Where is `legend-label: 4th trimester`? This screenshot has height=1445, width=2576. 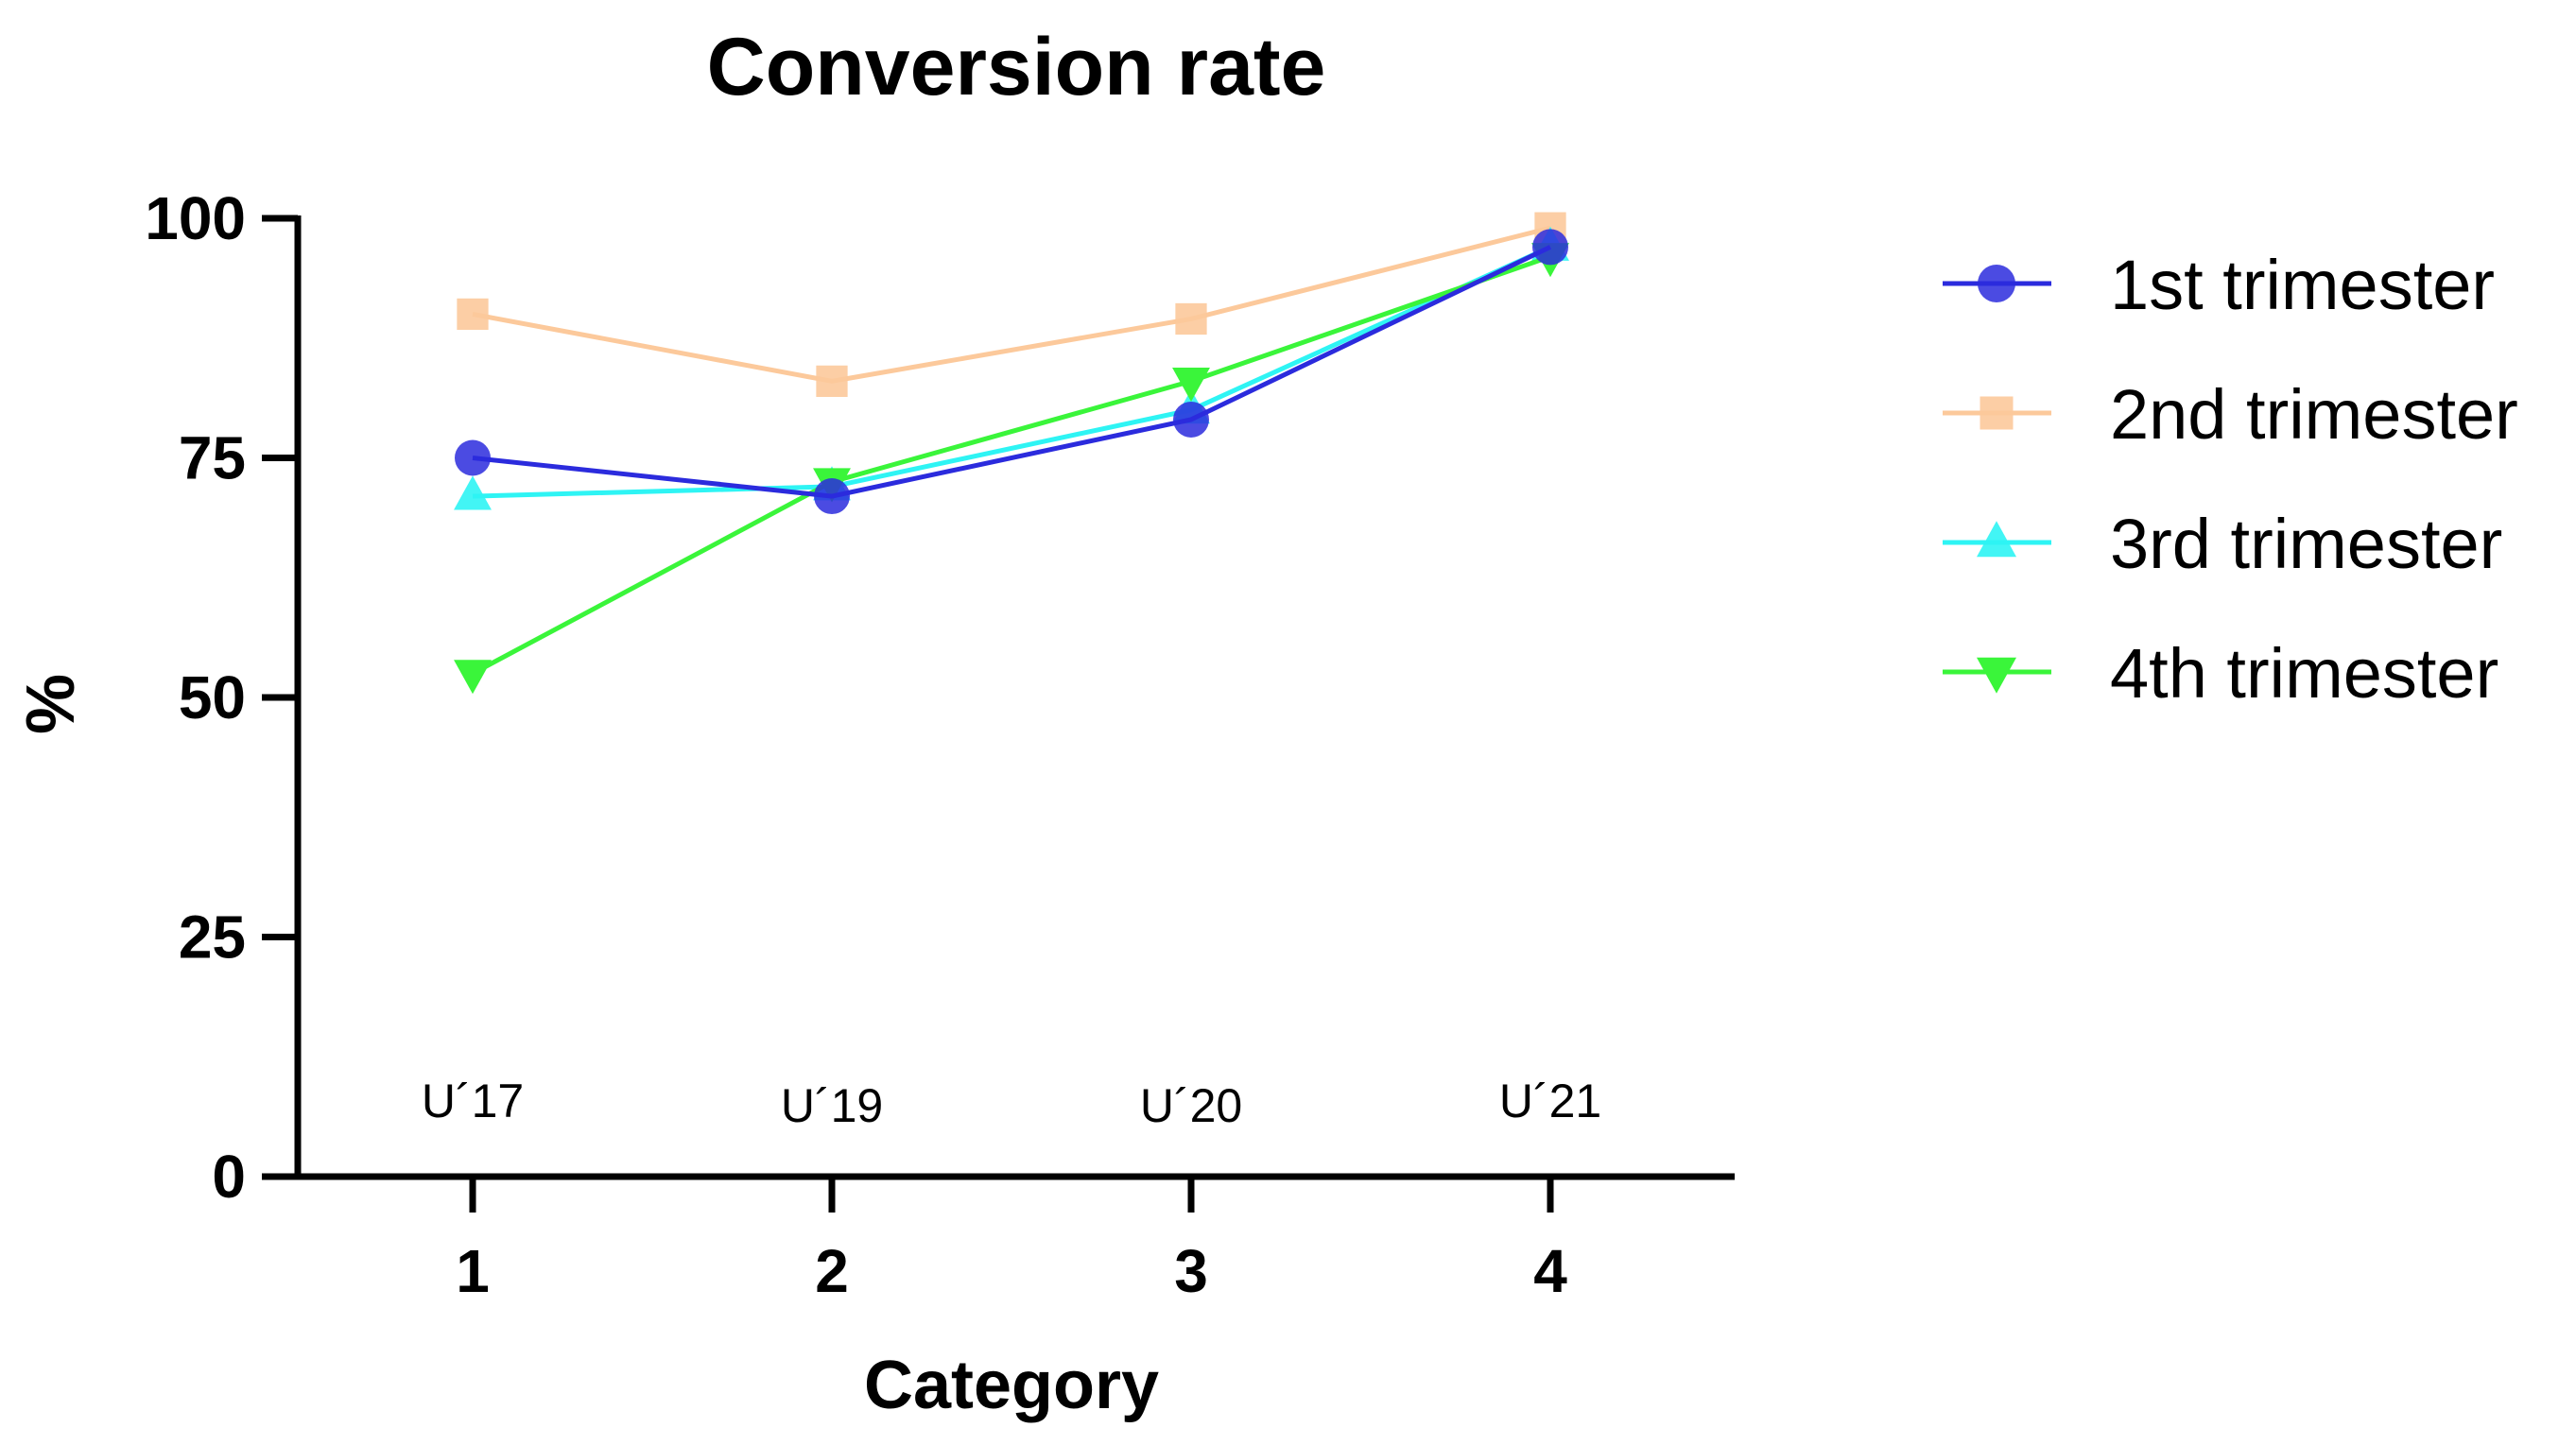
legend-label: 4th trimester is located at coordinates (2304, 673).